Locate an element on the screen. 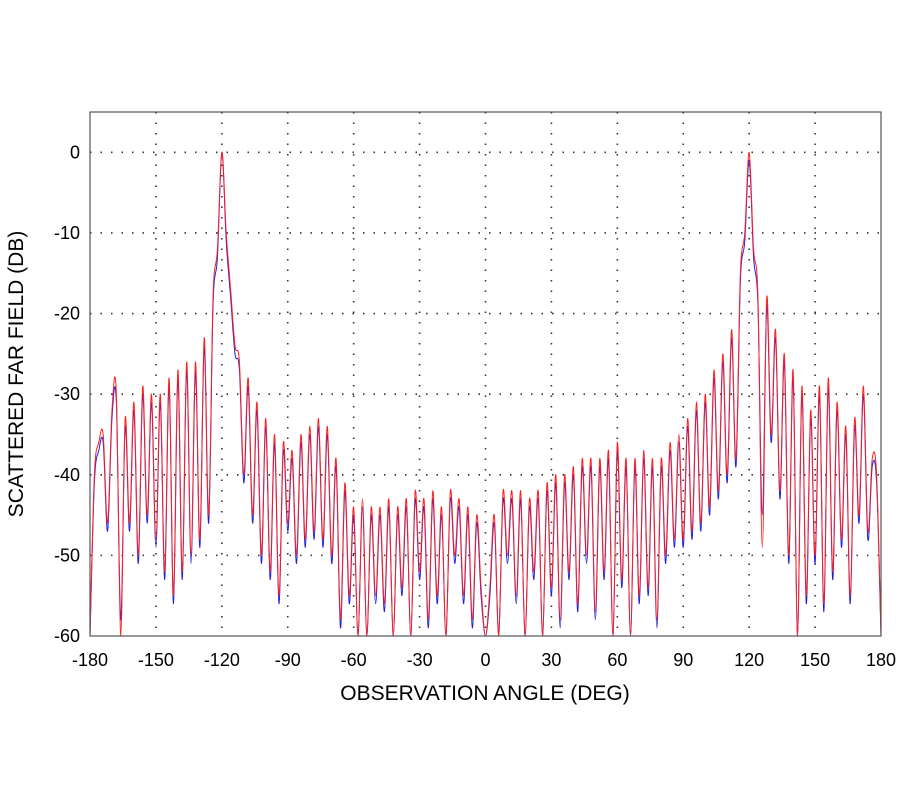 Image resolution: width=900 pixels, height=800 pixels. x-tick-label: -60 is located at coordinates (354, 660).